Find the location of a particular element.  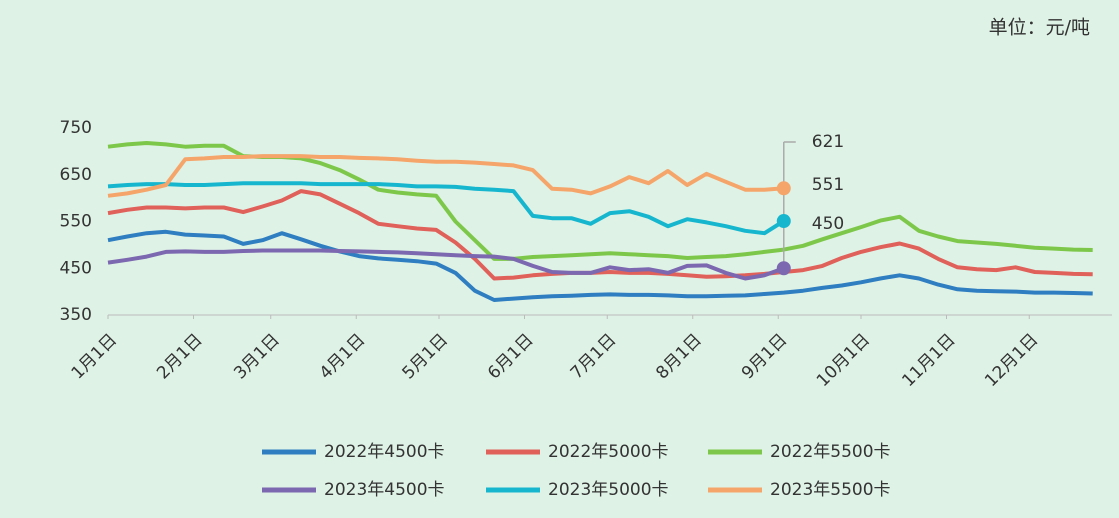

y-tick-label: 750 is located at coordinates (76, 128).